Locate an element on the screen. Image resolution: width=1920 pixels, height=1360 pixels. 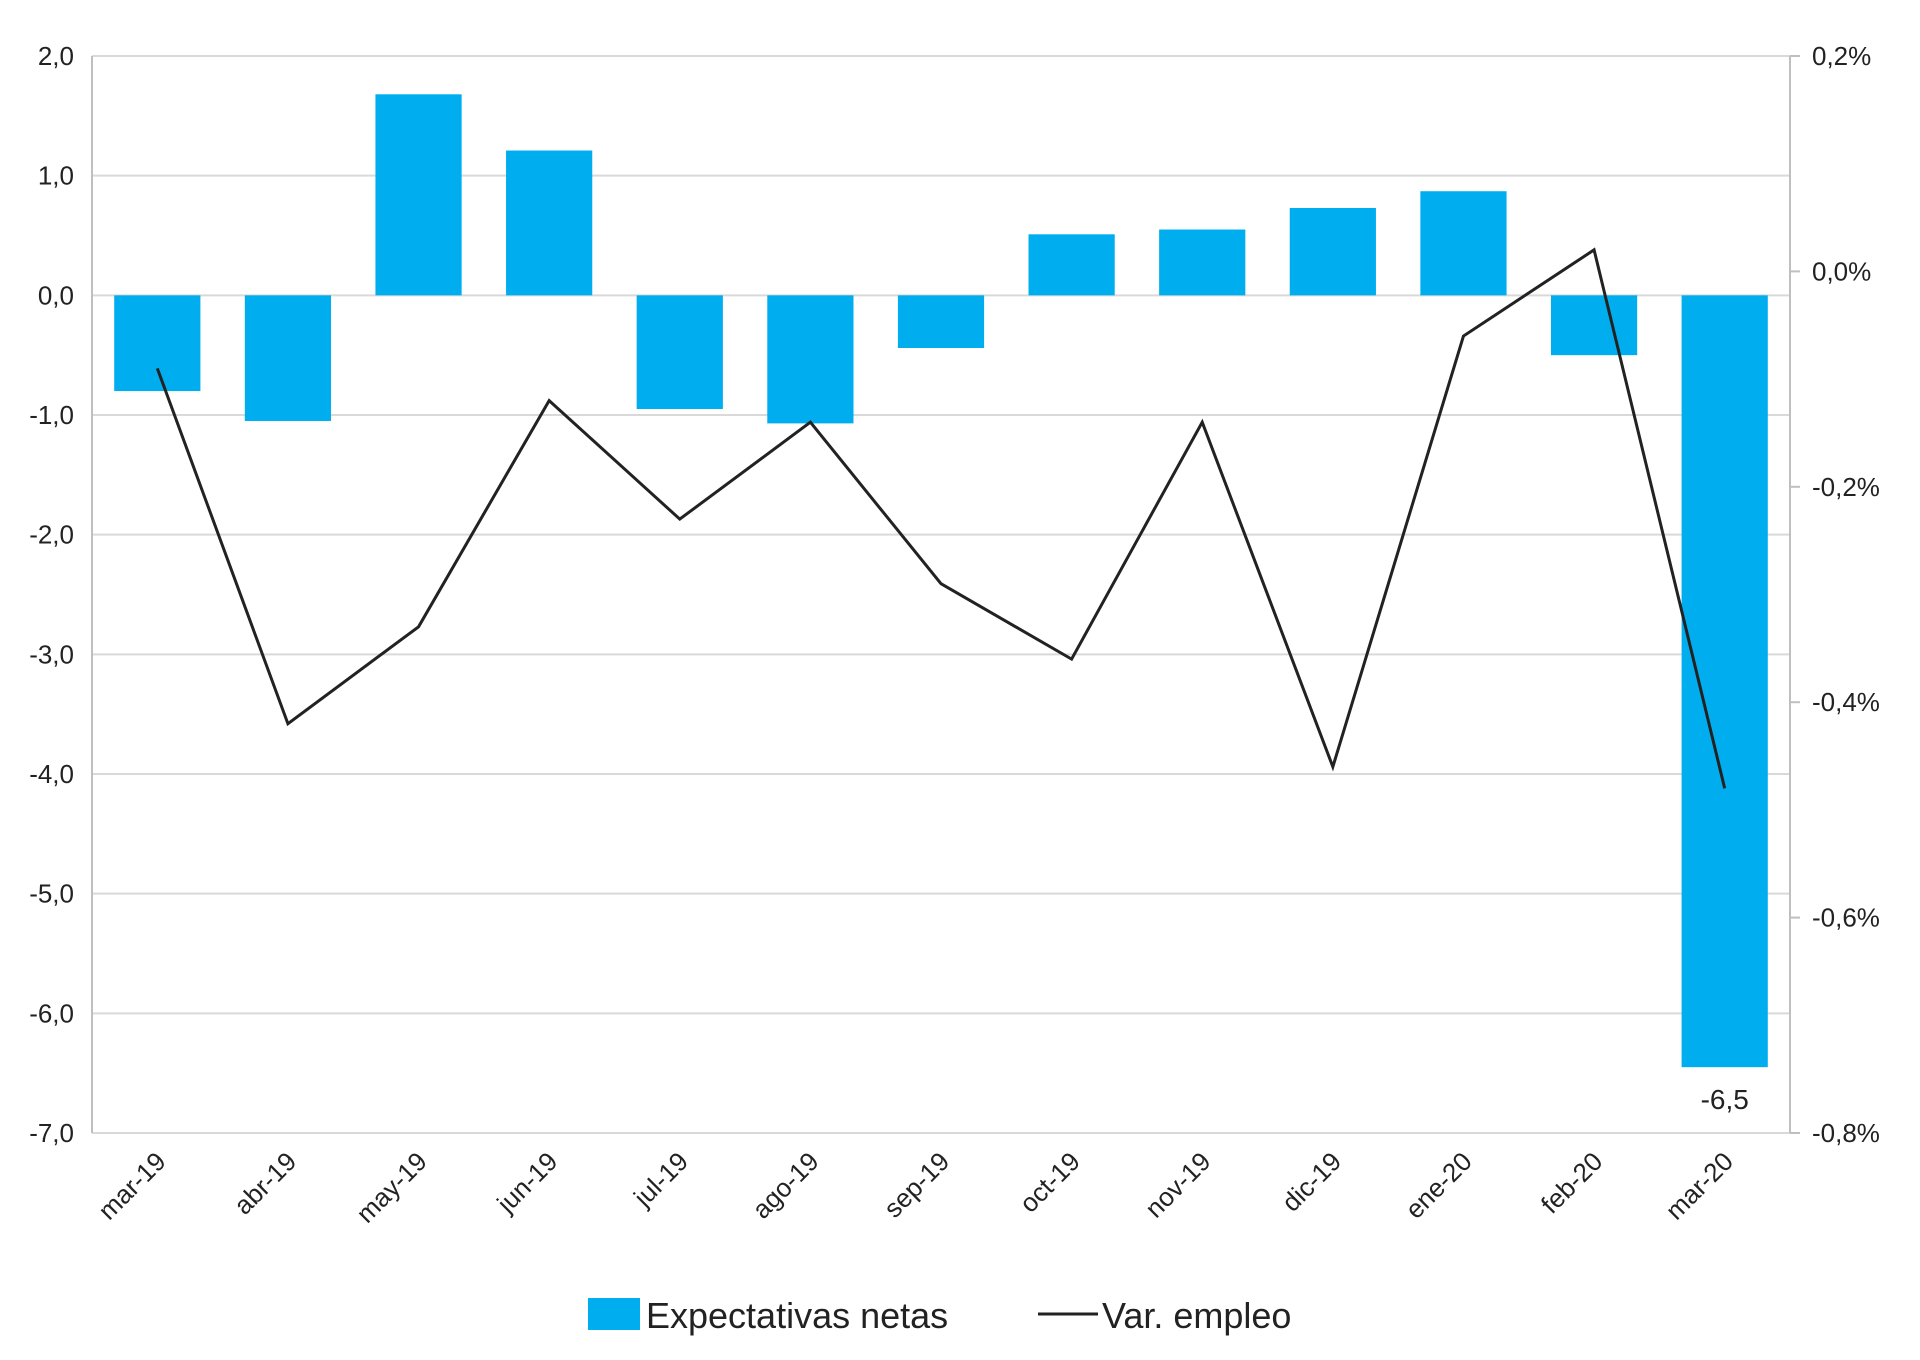
x-tick-label: oct-19 is located at coordinates (1050, 1182).